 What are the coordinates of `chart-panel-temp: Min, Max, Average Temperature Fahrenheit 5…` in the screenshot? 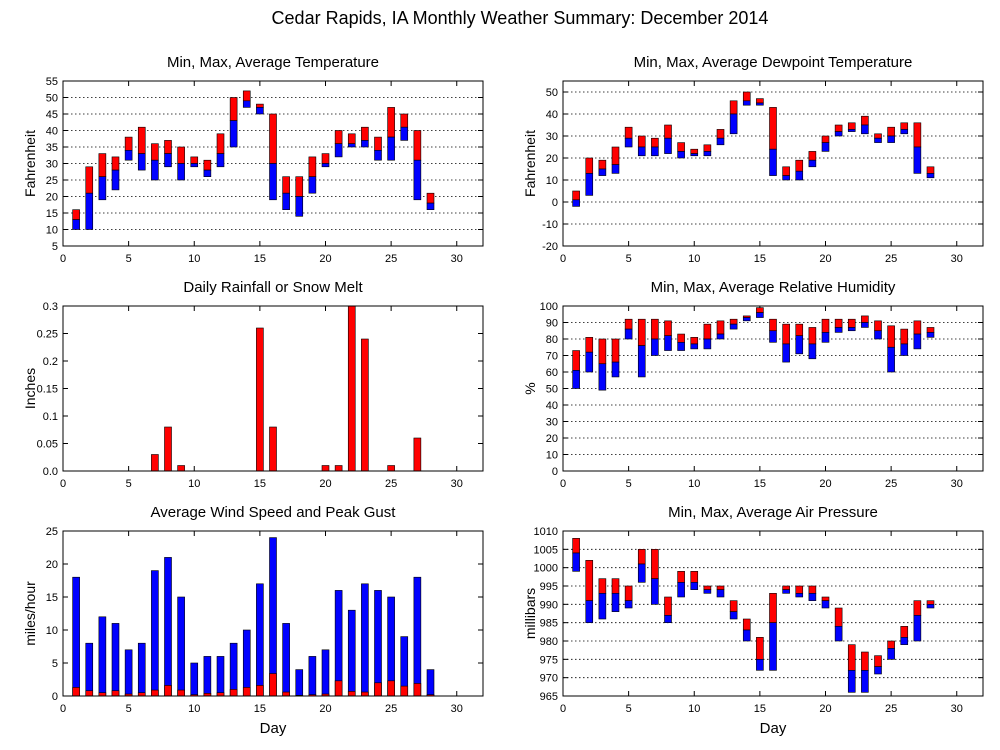 It's located at (253, 159).